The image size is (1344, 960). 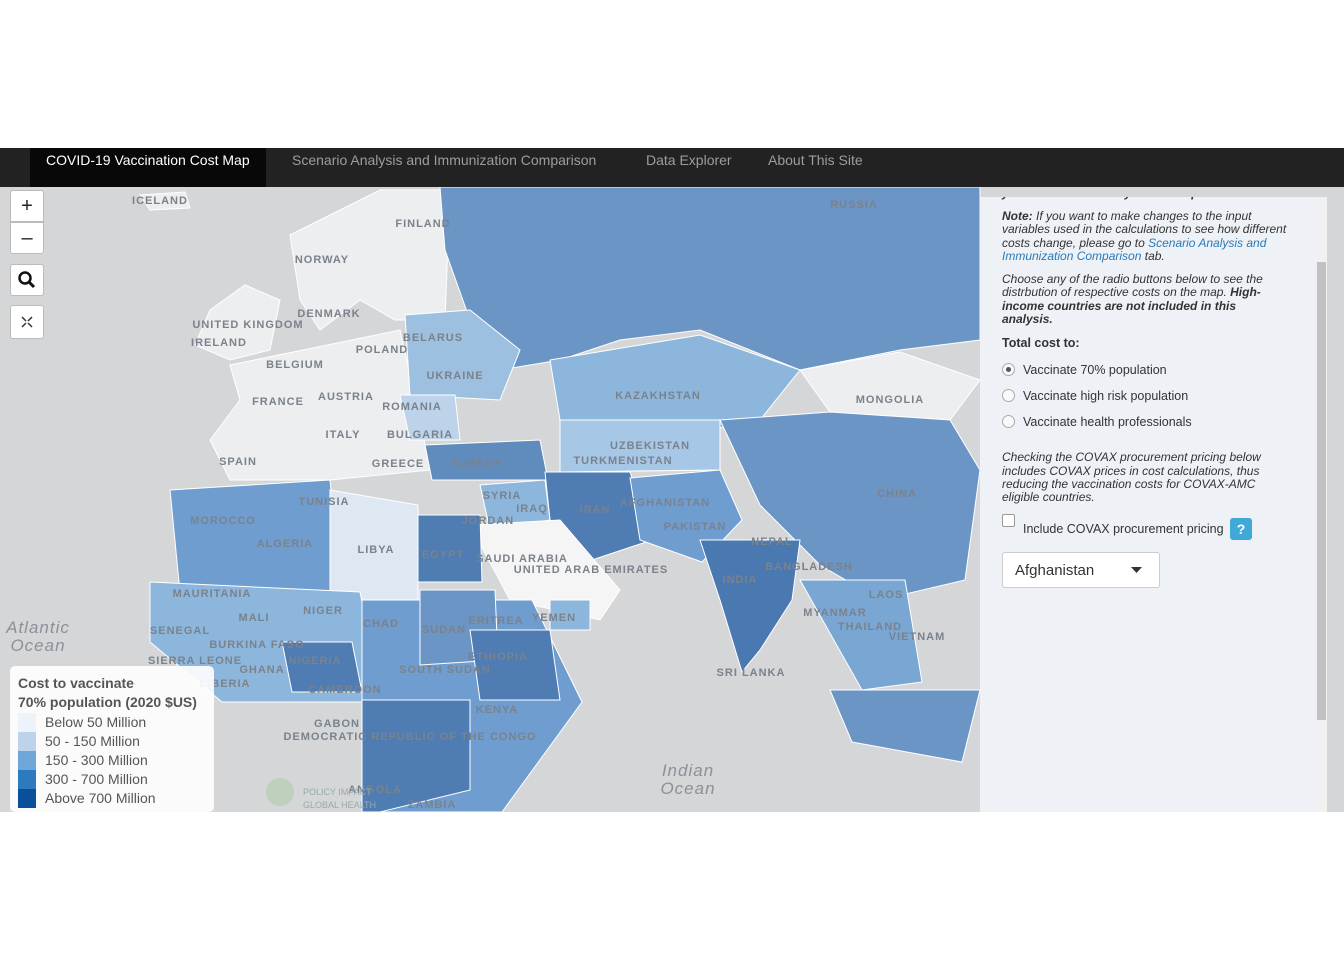 I want to click on country-label: UNITED ARAB EMIRATES, so click(x=591, y=570).